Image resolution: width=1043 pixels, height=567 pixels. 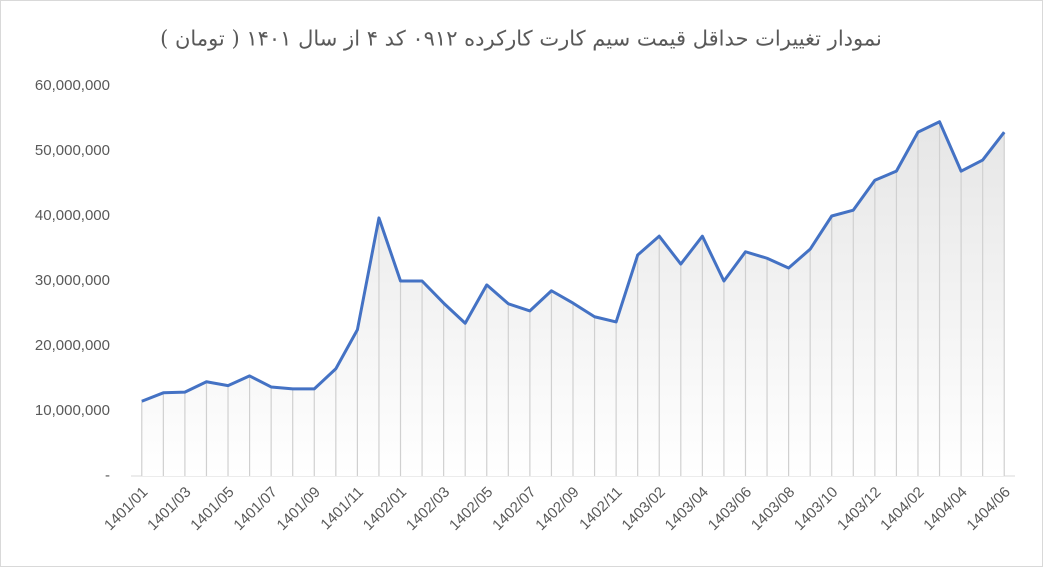 I want to click on y-tick-label: 30,000,000, so click(x=72, y=280).